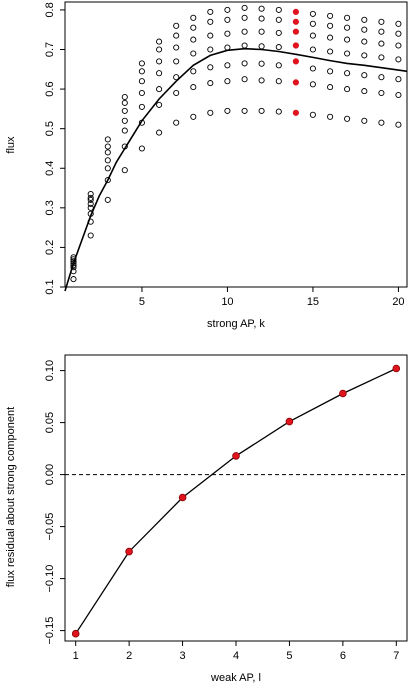 This screenshot has height=691, width=409. I want to click on x-tick-label: 2, so click(129, 656).